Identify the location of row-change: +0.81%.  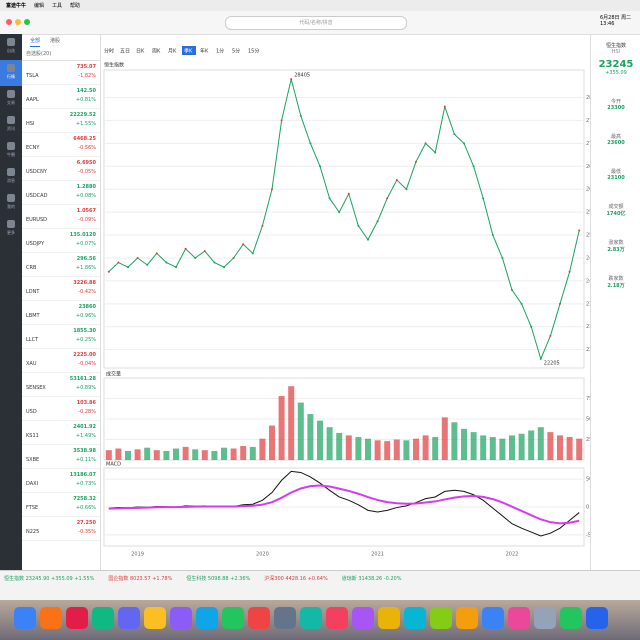
(85, 100).